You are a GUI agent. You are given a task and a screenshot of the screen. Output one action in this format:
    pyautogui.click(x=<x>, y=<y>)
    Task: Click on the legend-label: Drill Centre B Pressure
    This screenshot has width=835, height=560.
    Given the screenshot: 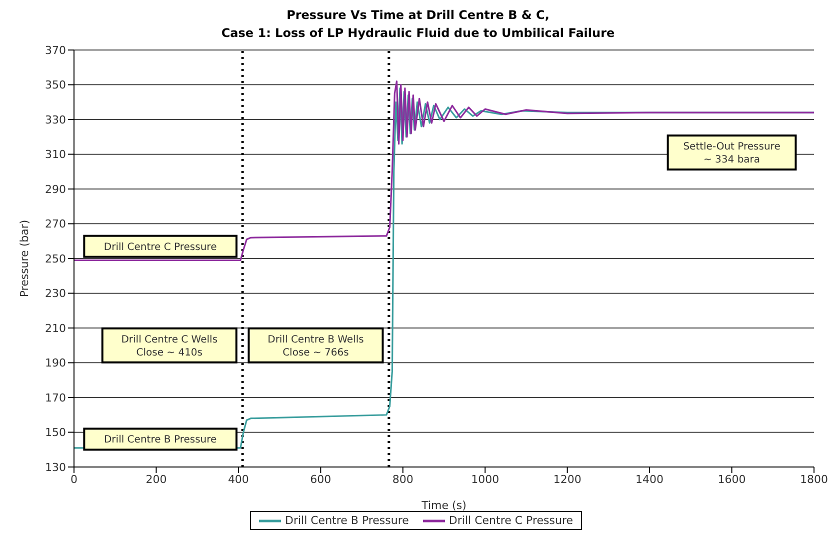 What is the action you would take?
    pyautogui.click(x=346, y=520)
    